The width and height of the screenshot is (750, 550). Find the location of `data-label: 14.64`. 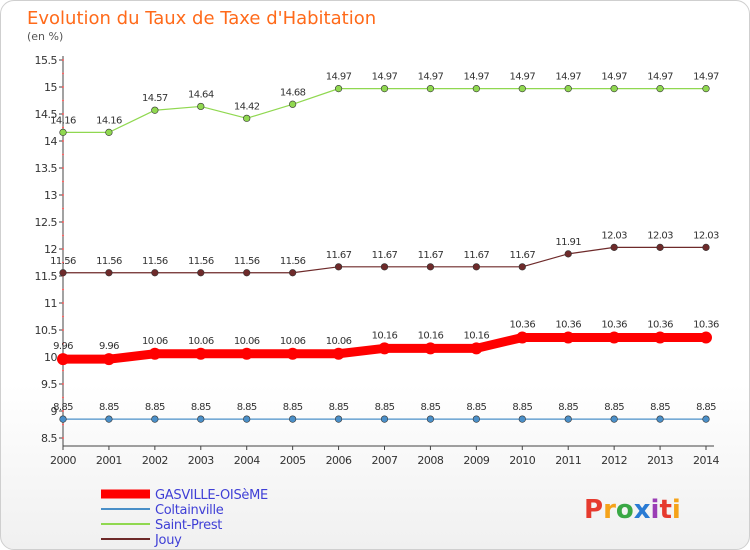

data-label: 14.64 is located at coordinates (201, 94).